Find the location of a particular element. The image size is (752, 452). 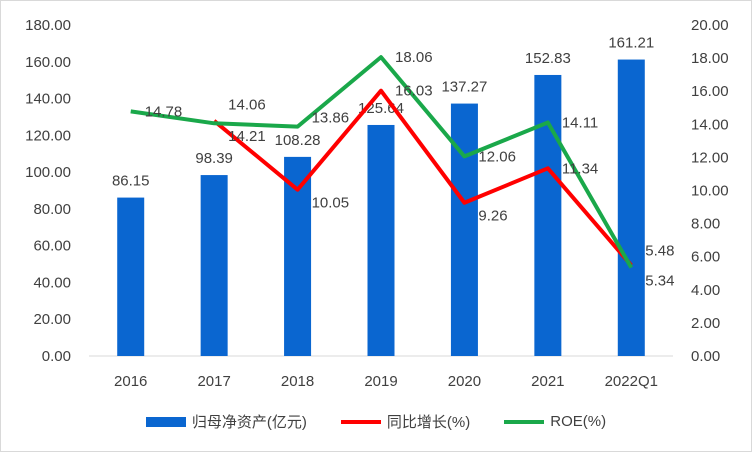

bar-2021 is located at coordinates (548, 215).